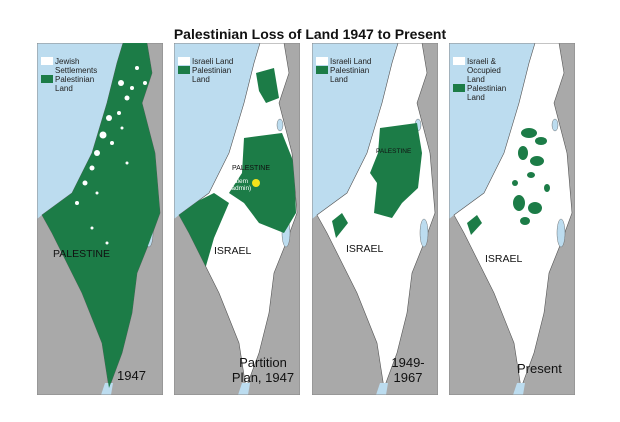 Image resolution: width=620 pixels, height=422 pixels. What do you see at coordinates (256, 183) in the screenshot?
I see `jerusalem-marker` at bounding box center [256, 183].